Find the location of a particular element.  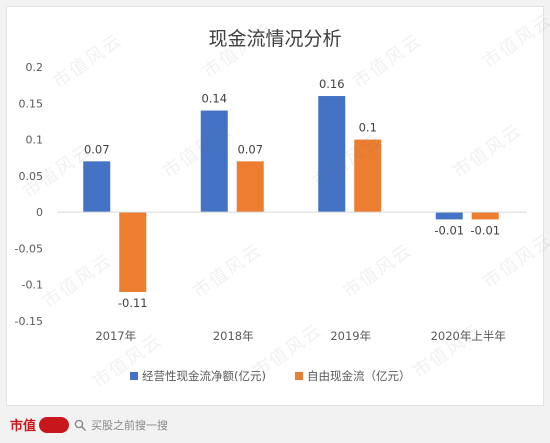

data-label: 0.14 is located at coordinates (214, 99).